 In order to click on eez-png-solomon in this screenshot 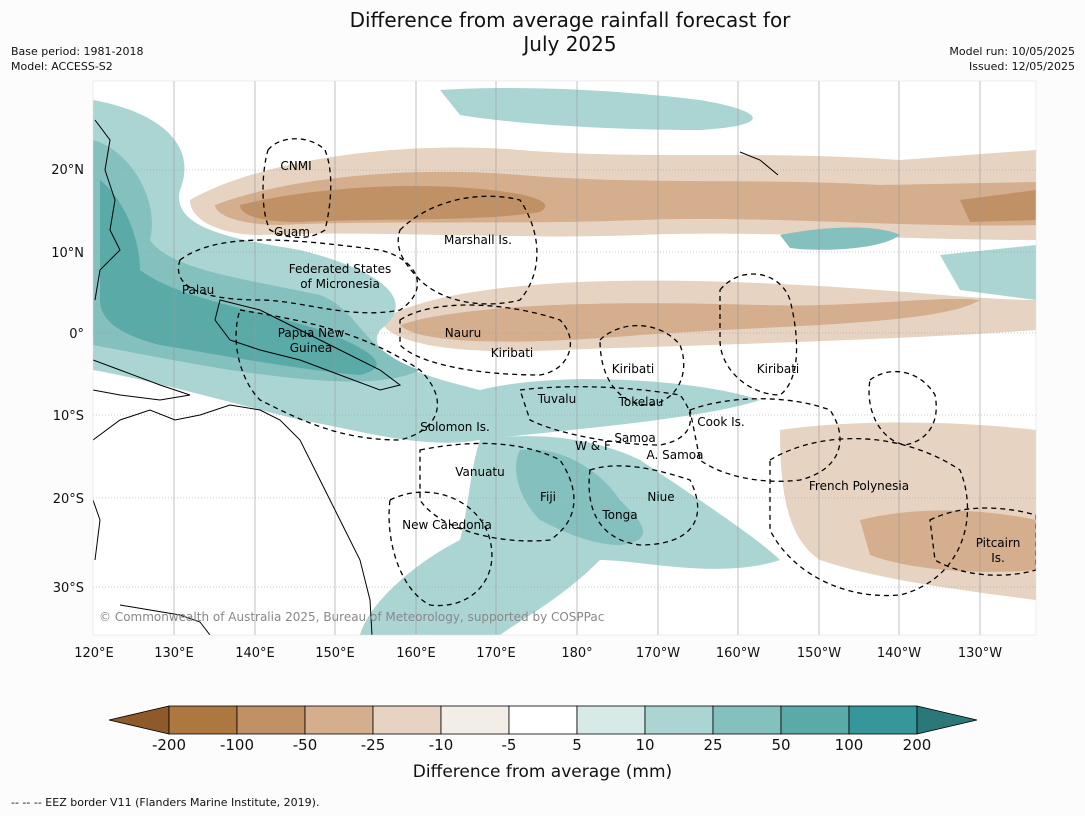, I will do `click(336, 375)`.